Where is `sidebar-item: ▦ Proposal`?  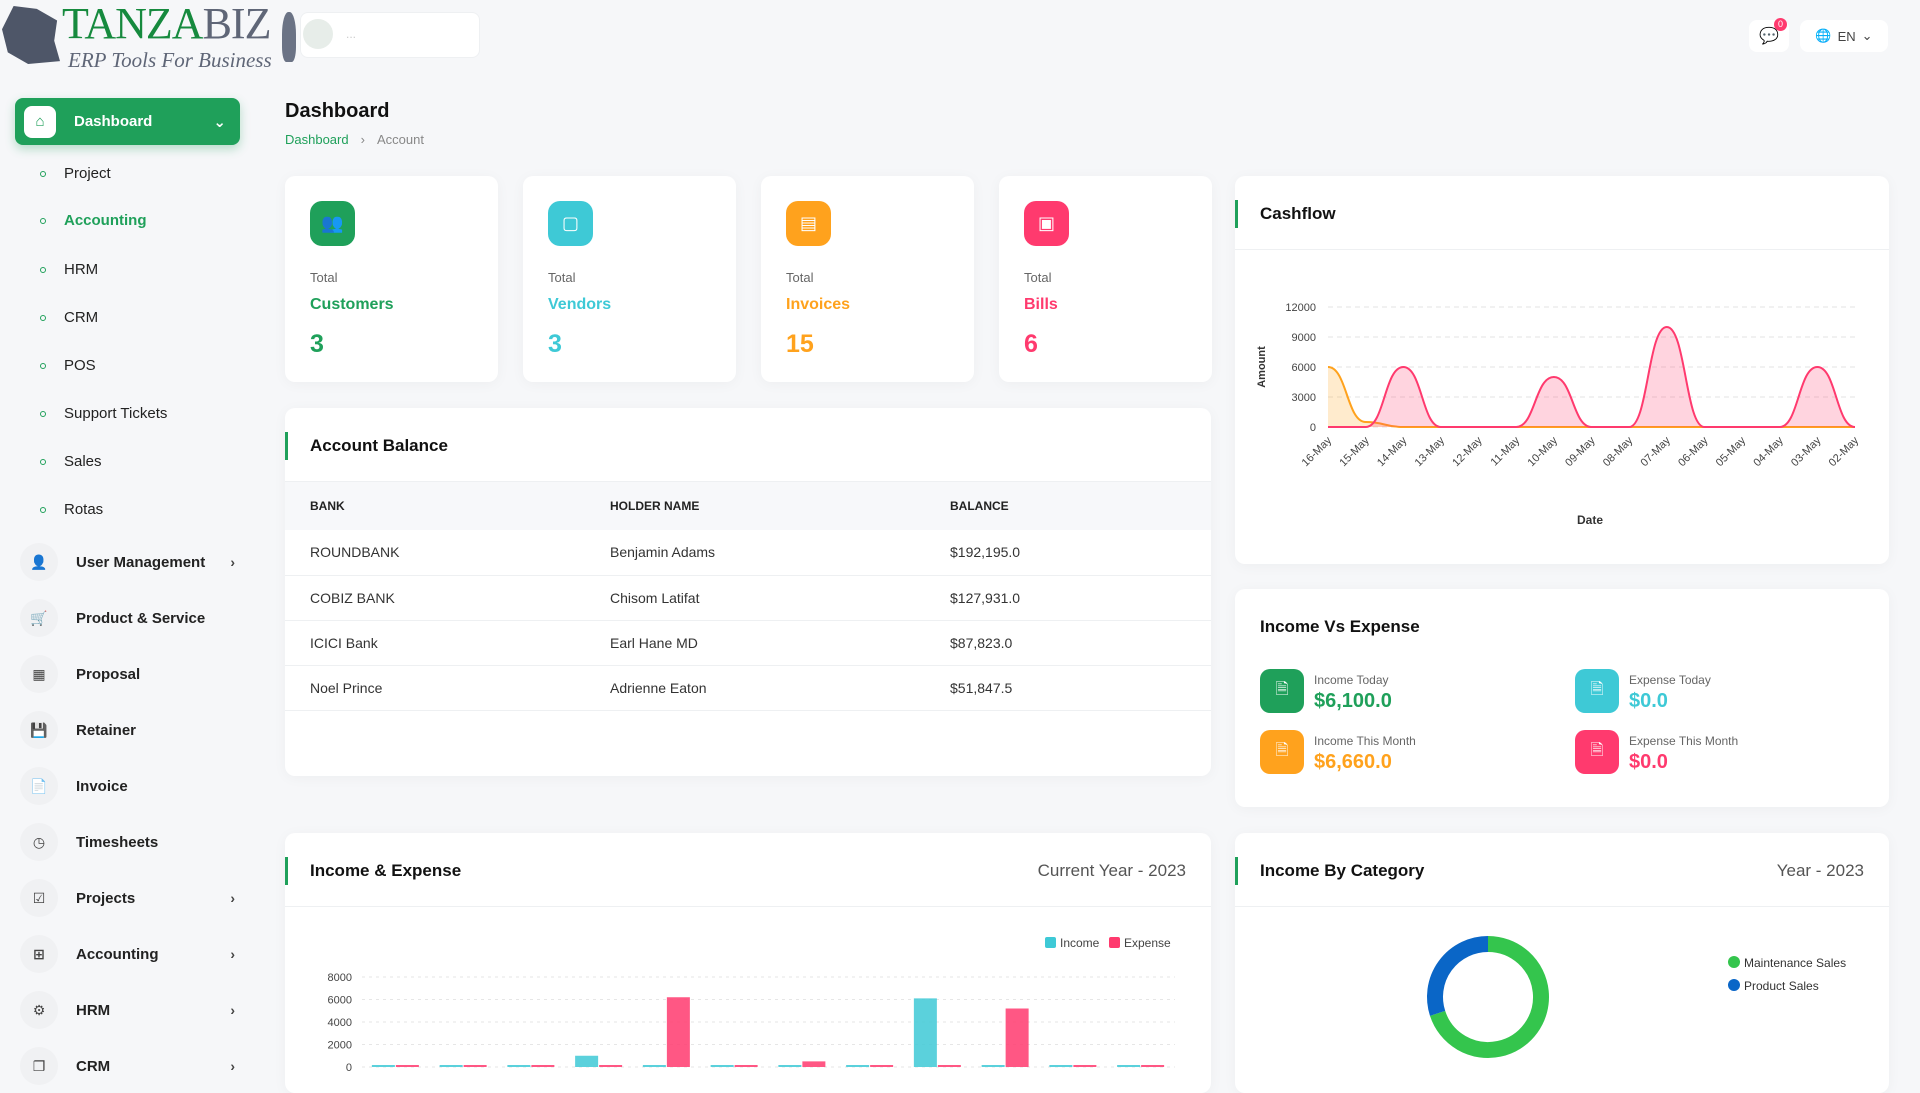 sidebar-item: ▦ Proposal is located at coordinates (127, 674).